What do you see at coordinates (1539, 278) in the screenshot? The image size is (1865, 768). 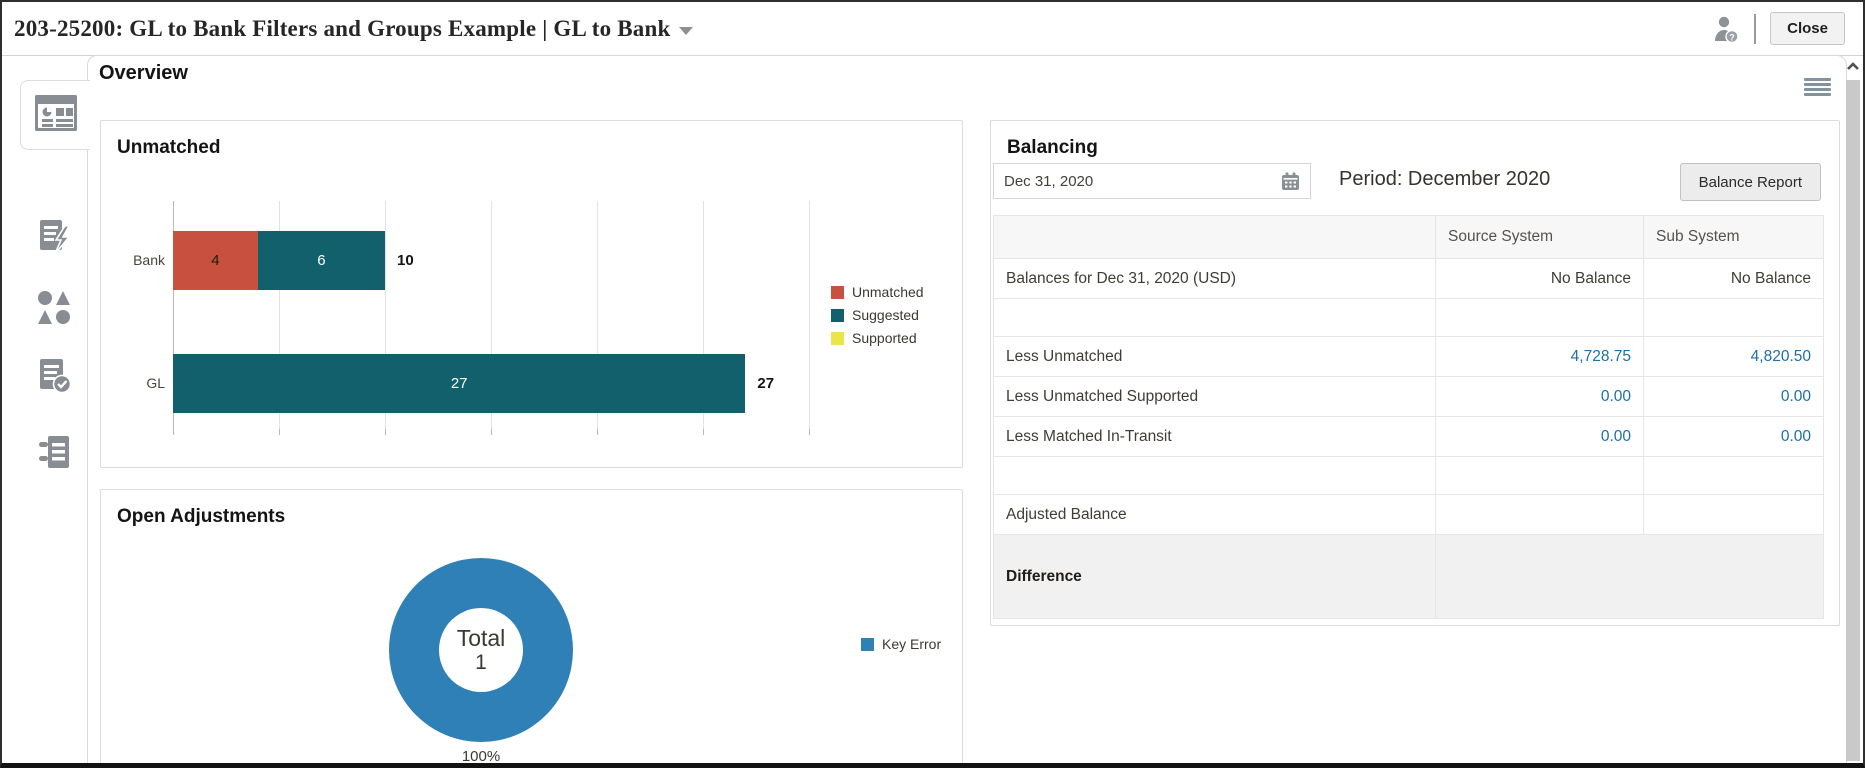 I see `value-cell: No Balance` at bounding box center [1539, 278].